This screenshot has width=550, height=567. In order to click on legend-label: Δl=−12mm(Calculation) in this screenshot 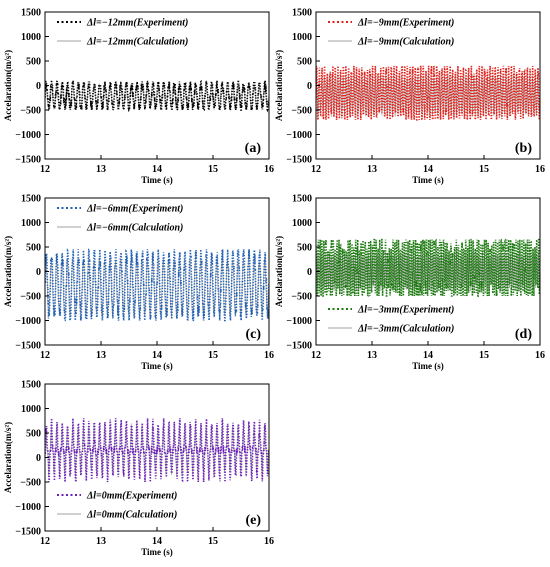, I will do `click(137, 42)`.